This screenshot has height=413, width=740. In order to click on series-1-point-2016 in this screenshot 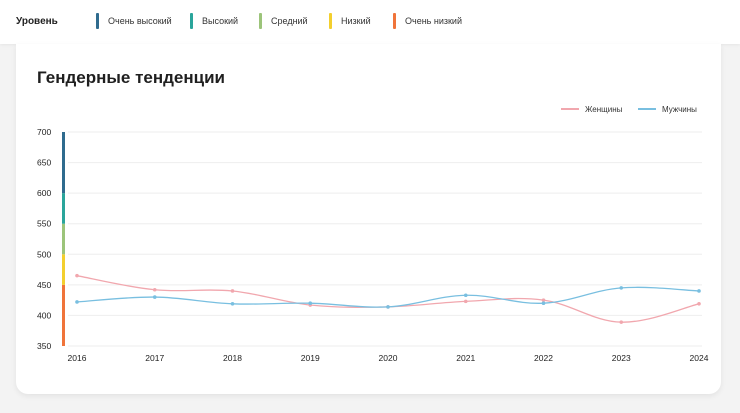, I will do `click(77, 302)`.